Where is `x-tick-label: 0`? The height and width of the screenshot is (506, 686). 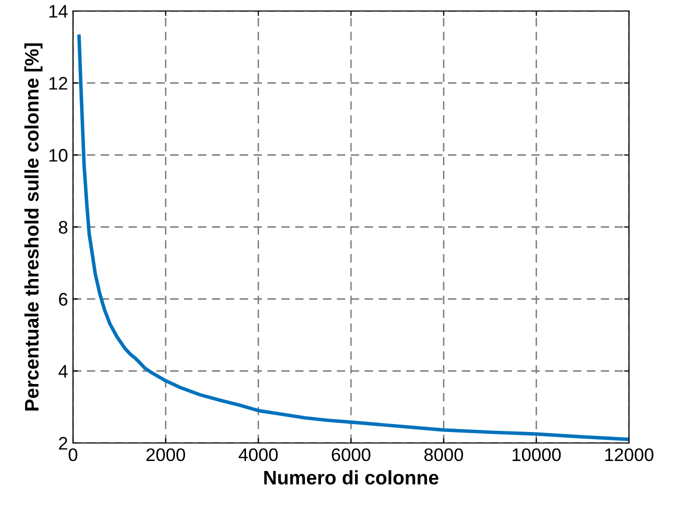 x-tick-label: 0 is located at coordinates (73, 455).